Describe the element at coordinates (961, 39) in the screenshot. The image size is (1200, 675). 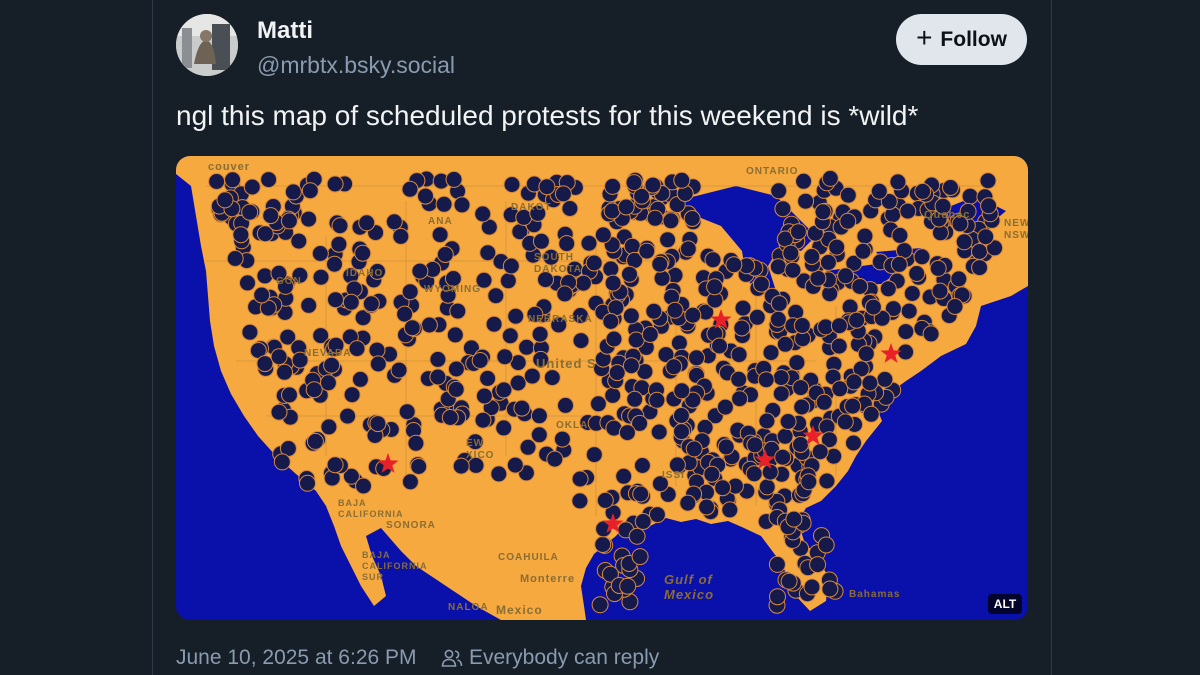
I see `follow-button: + Follow` at that location.